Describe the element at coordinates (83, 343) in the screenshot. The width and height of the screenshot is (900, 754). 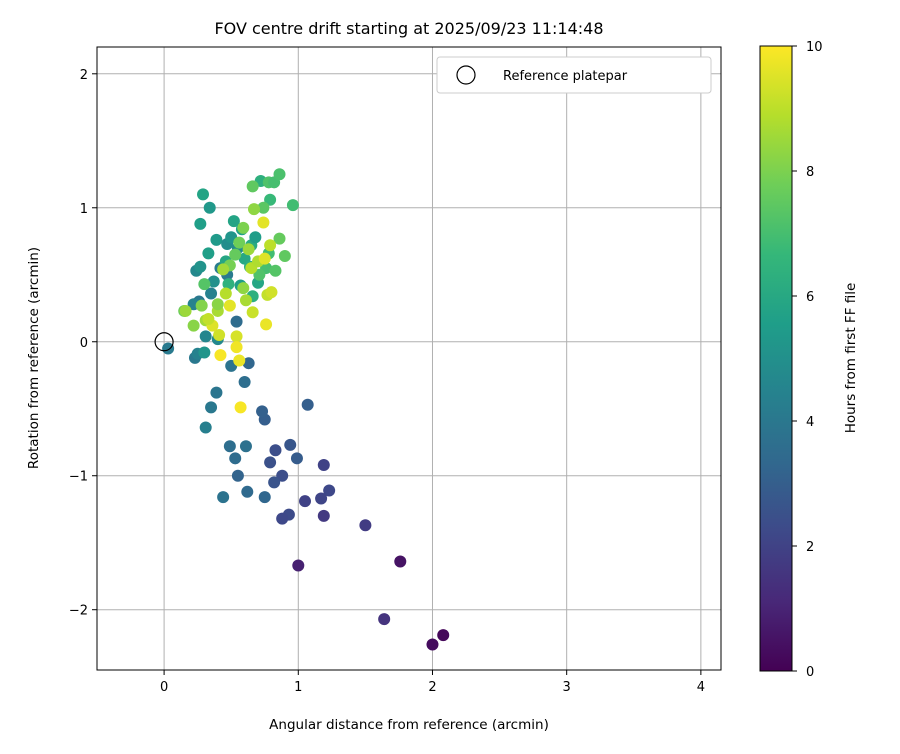
I see `y-axis-ticks: −2 −1 0 1 2` at that location.